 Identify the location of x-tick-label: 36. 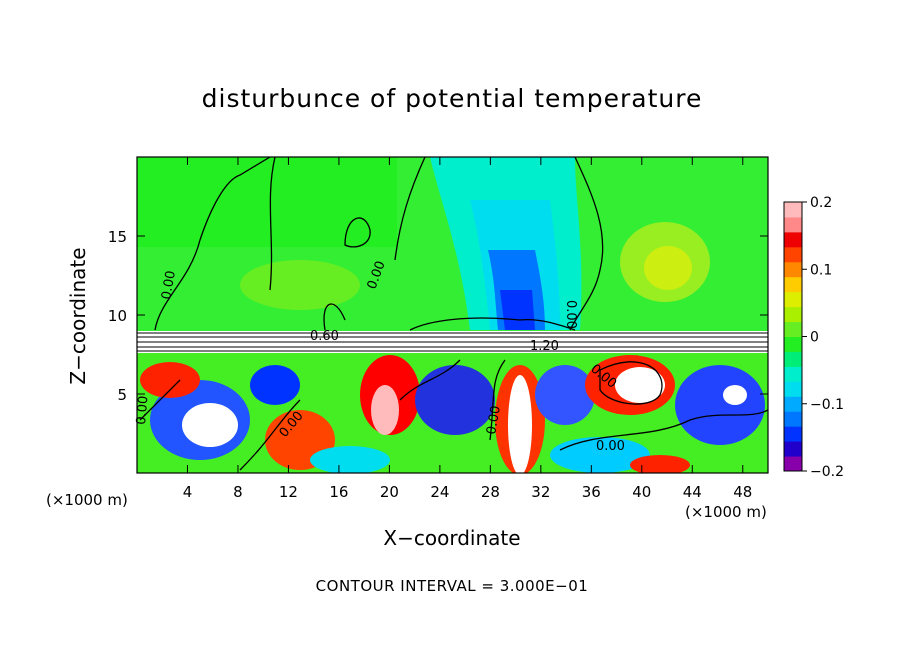
(591, 492).